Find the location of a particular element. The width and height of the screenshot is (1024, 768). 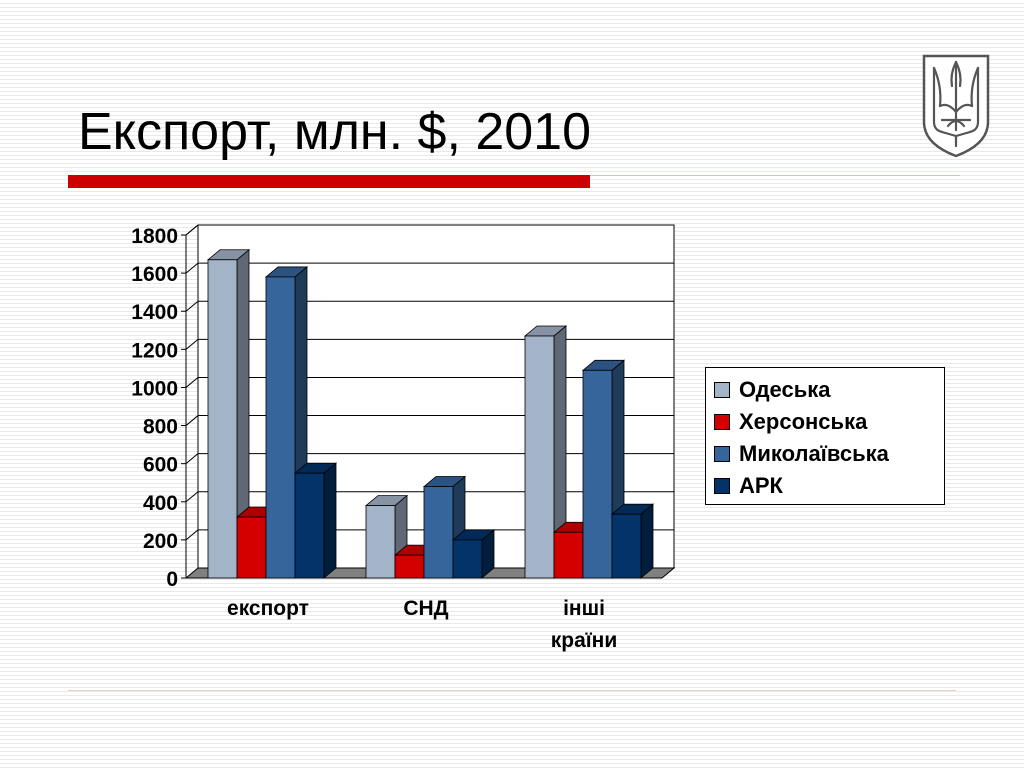

legend-label: АРК is located at coordinates (761, 485).